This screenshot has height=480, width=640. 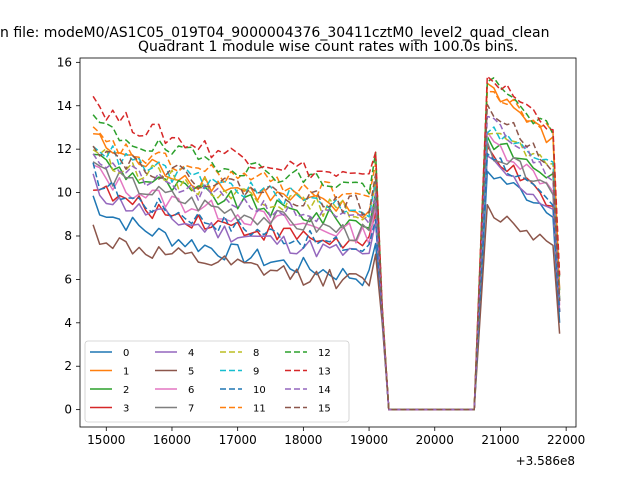 What do you see at coordinates (126, 409) in the screenshot?
I see `legend-label-3: 3` at bounding box center [126, 409].